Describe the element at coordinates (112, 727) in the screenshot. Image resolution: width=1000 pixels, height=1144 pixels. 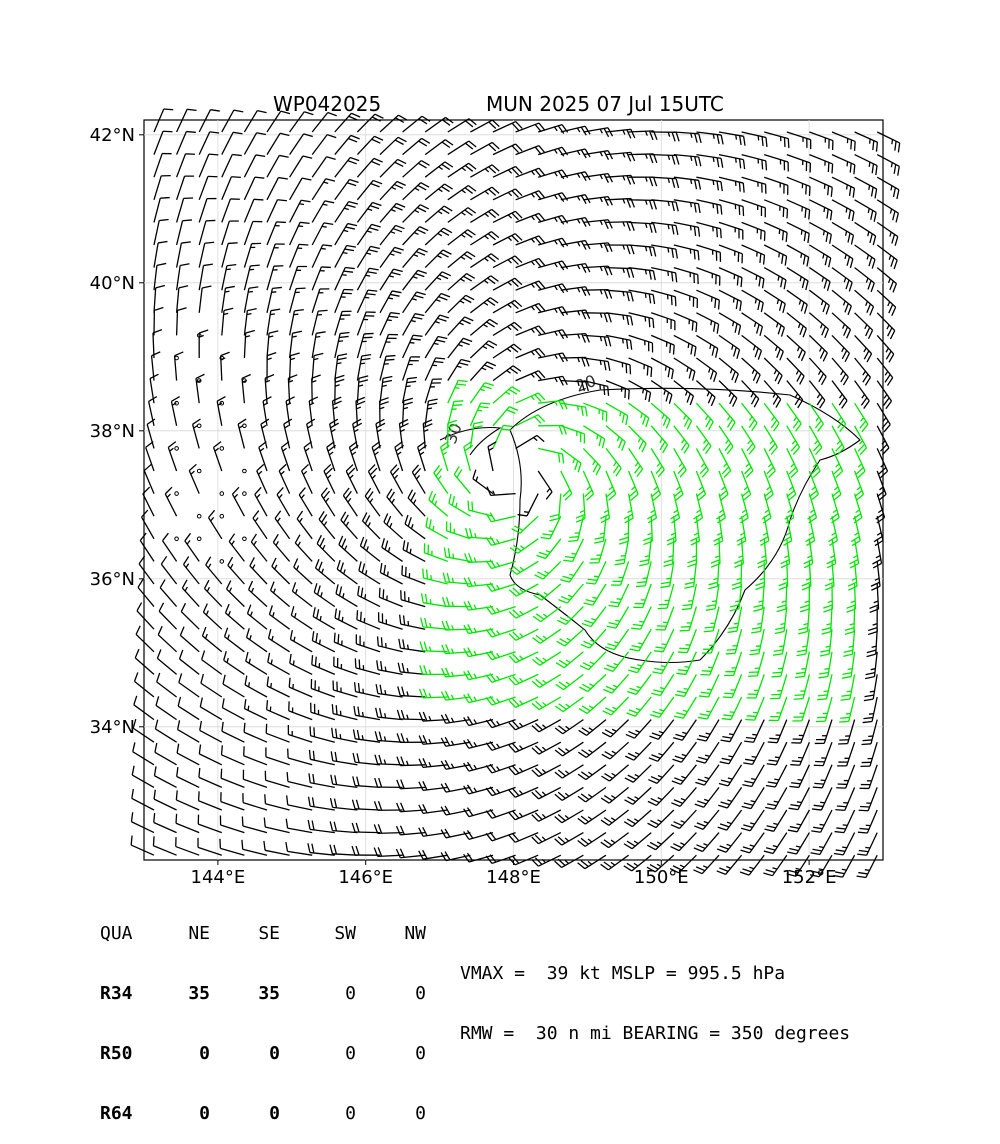
I see `y-tick-label: 34°N` at that location.